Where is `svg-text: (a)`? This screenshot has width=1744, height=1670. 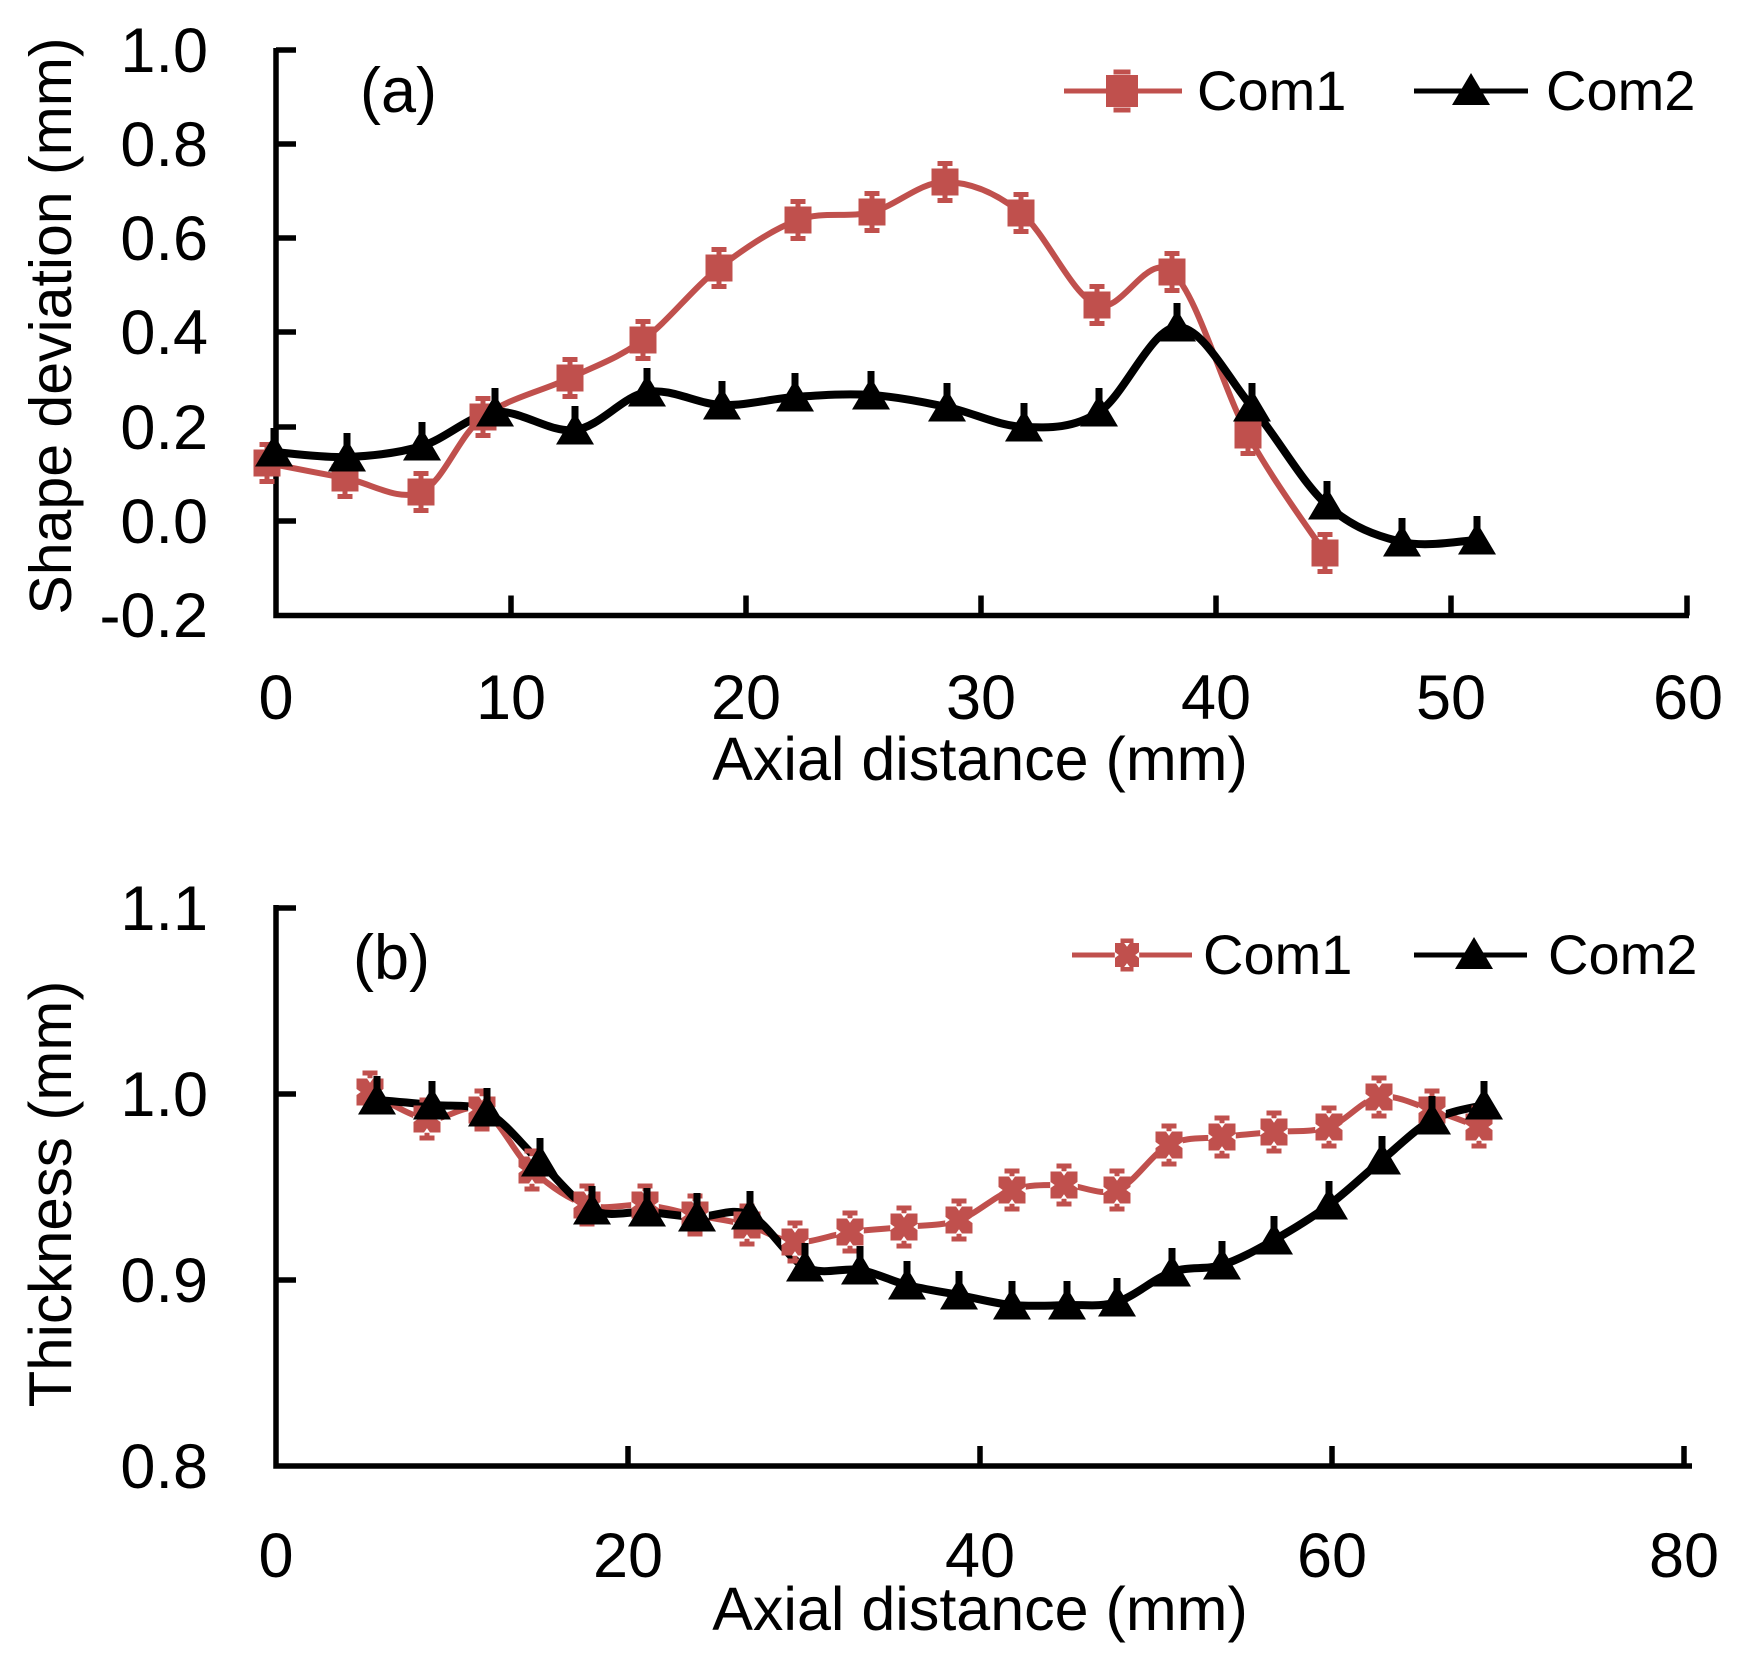 svg-text: (a) is located at coordinates (398, 91).